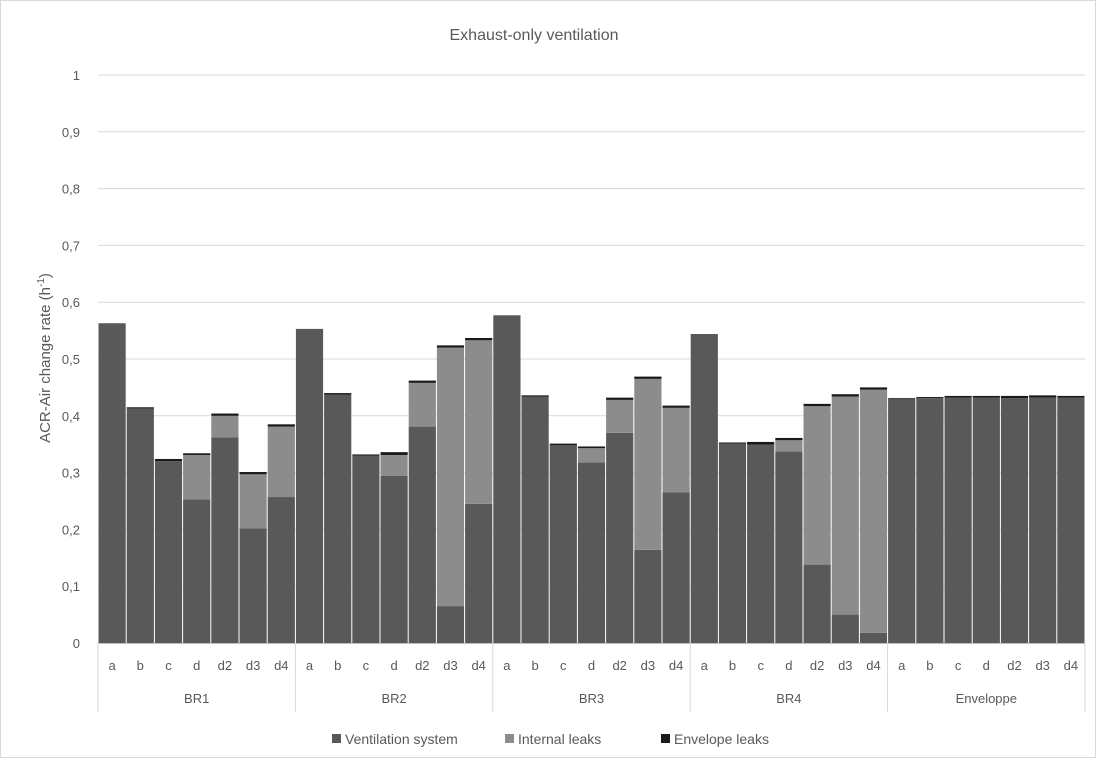 This screenshot has width=1096, height=758. What do you see at coordinates (559, 739) in the screenshot?
I see `legend-label: Internal leaks` at bounding box center [559, 739].